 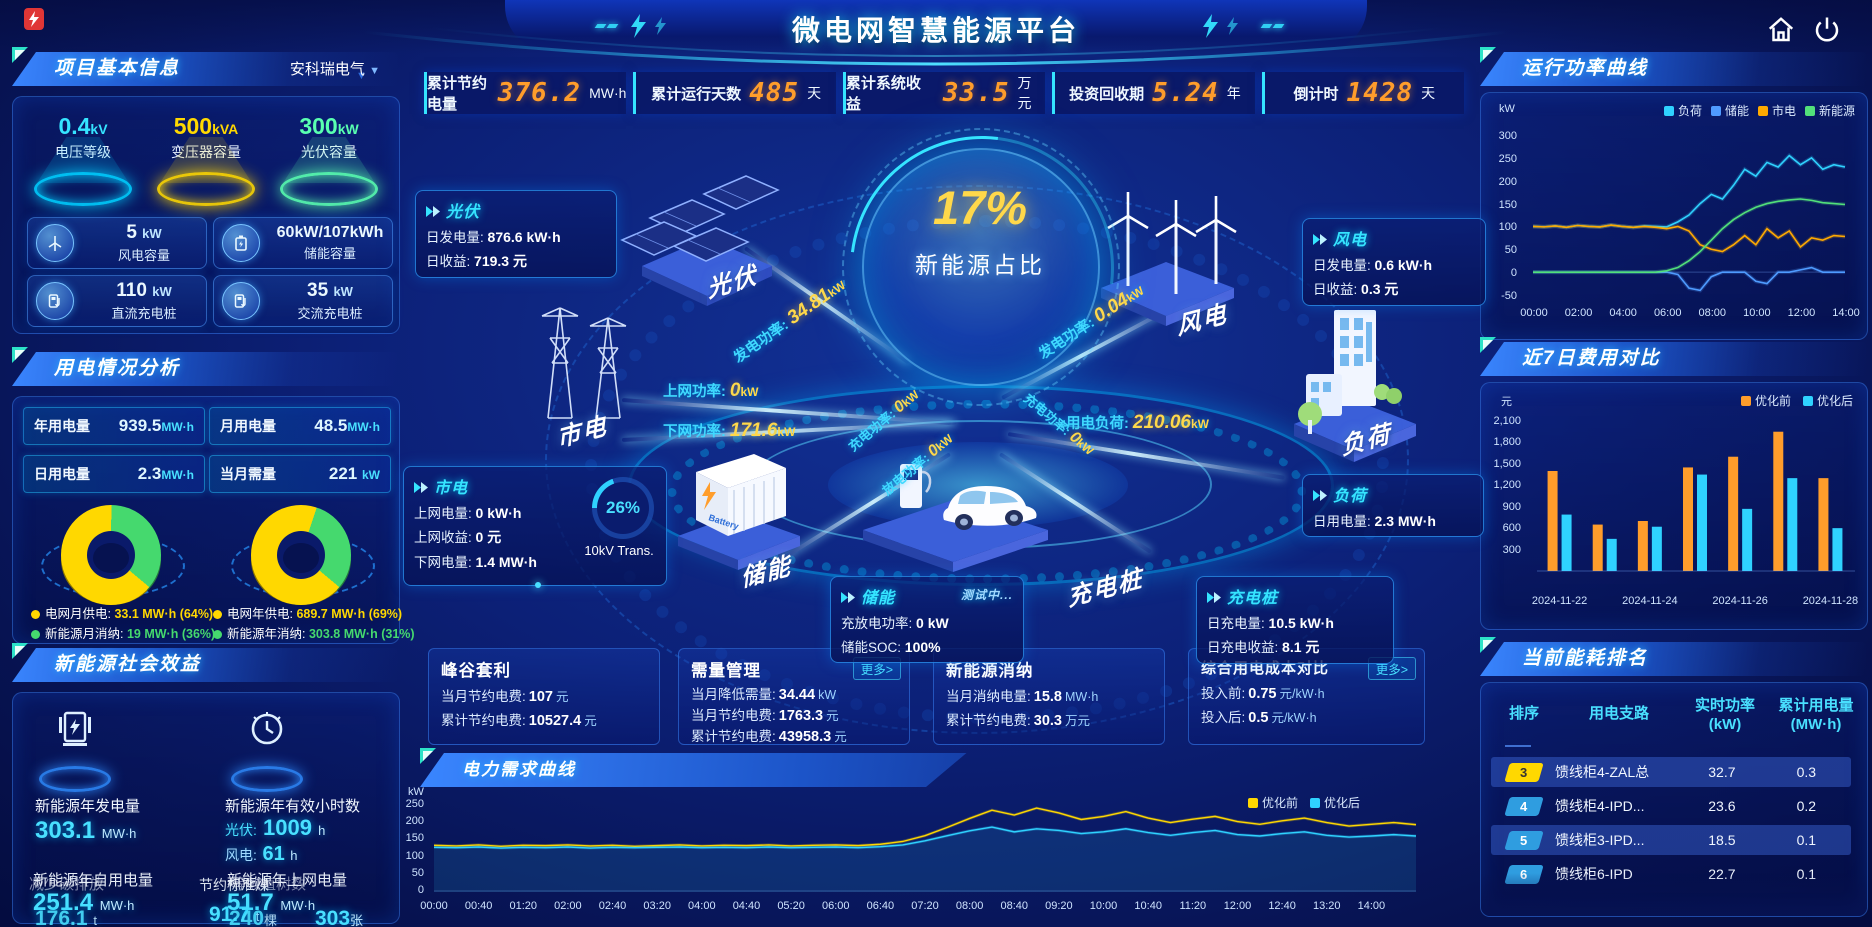 I want to click on axis-tick: 04:00, so click(x=702, y=906).